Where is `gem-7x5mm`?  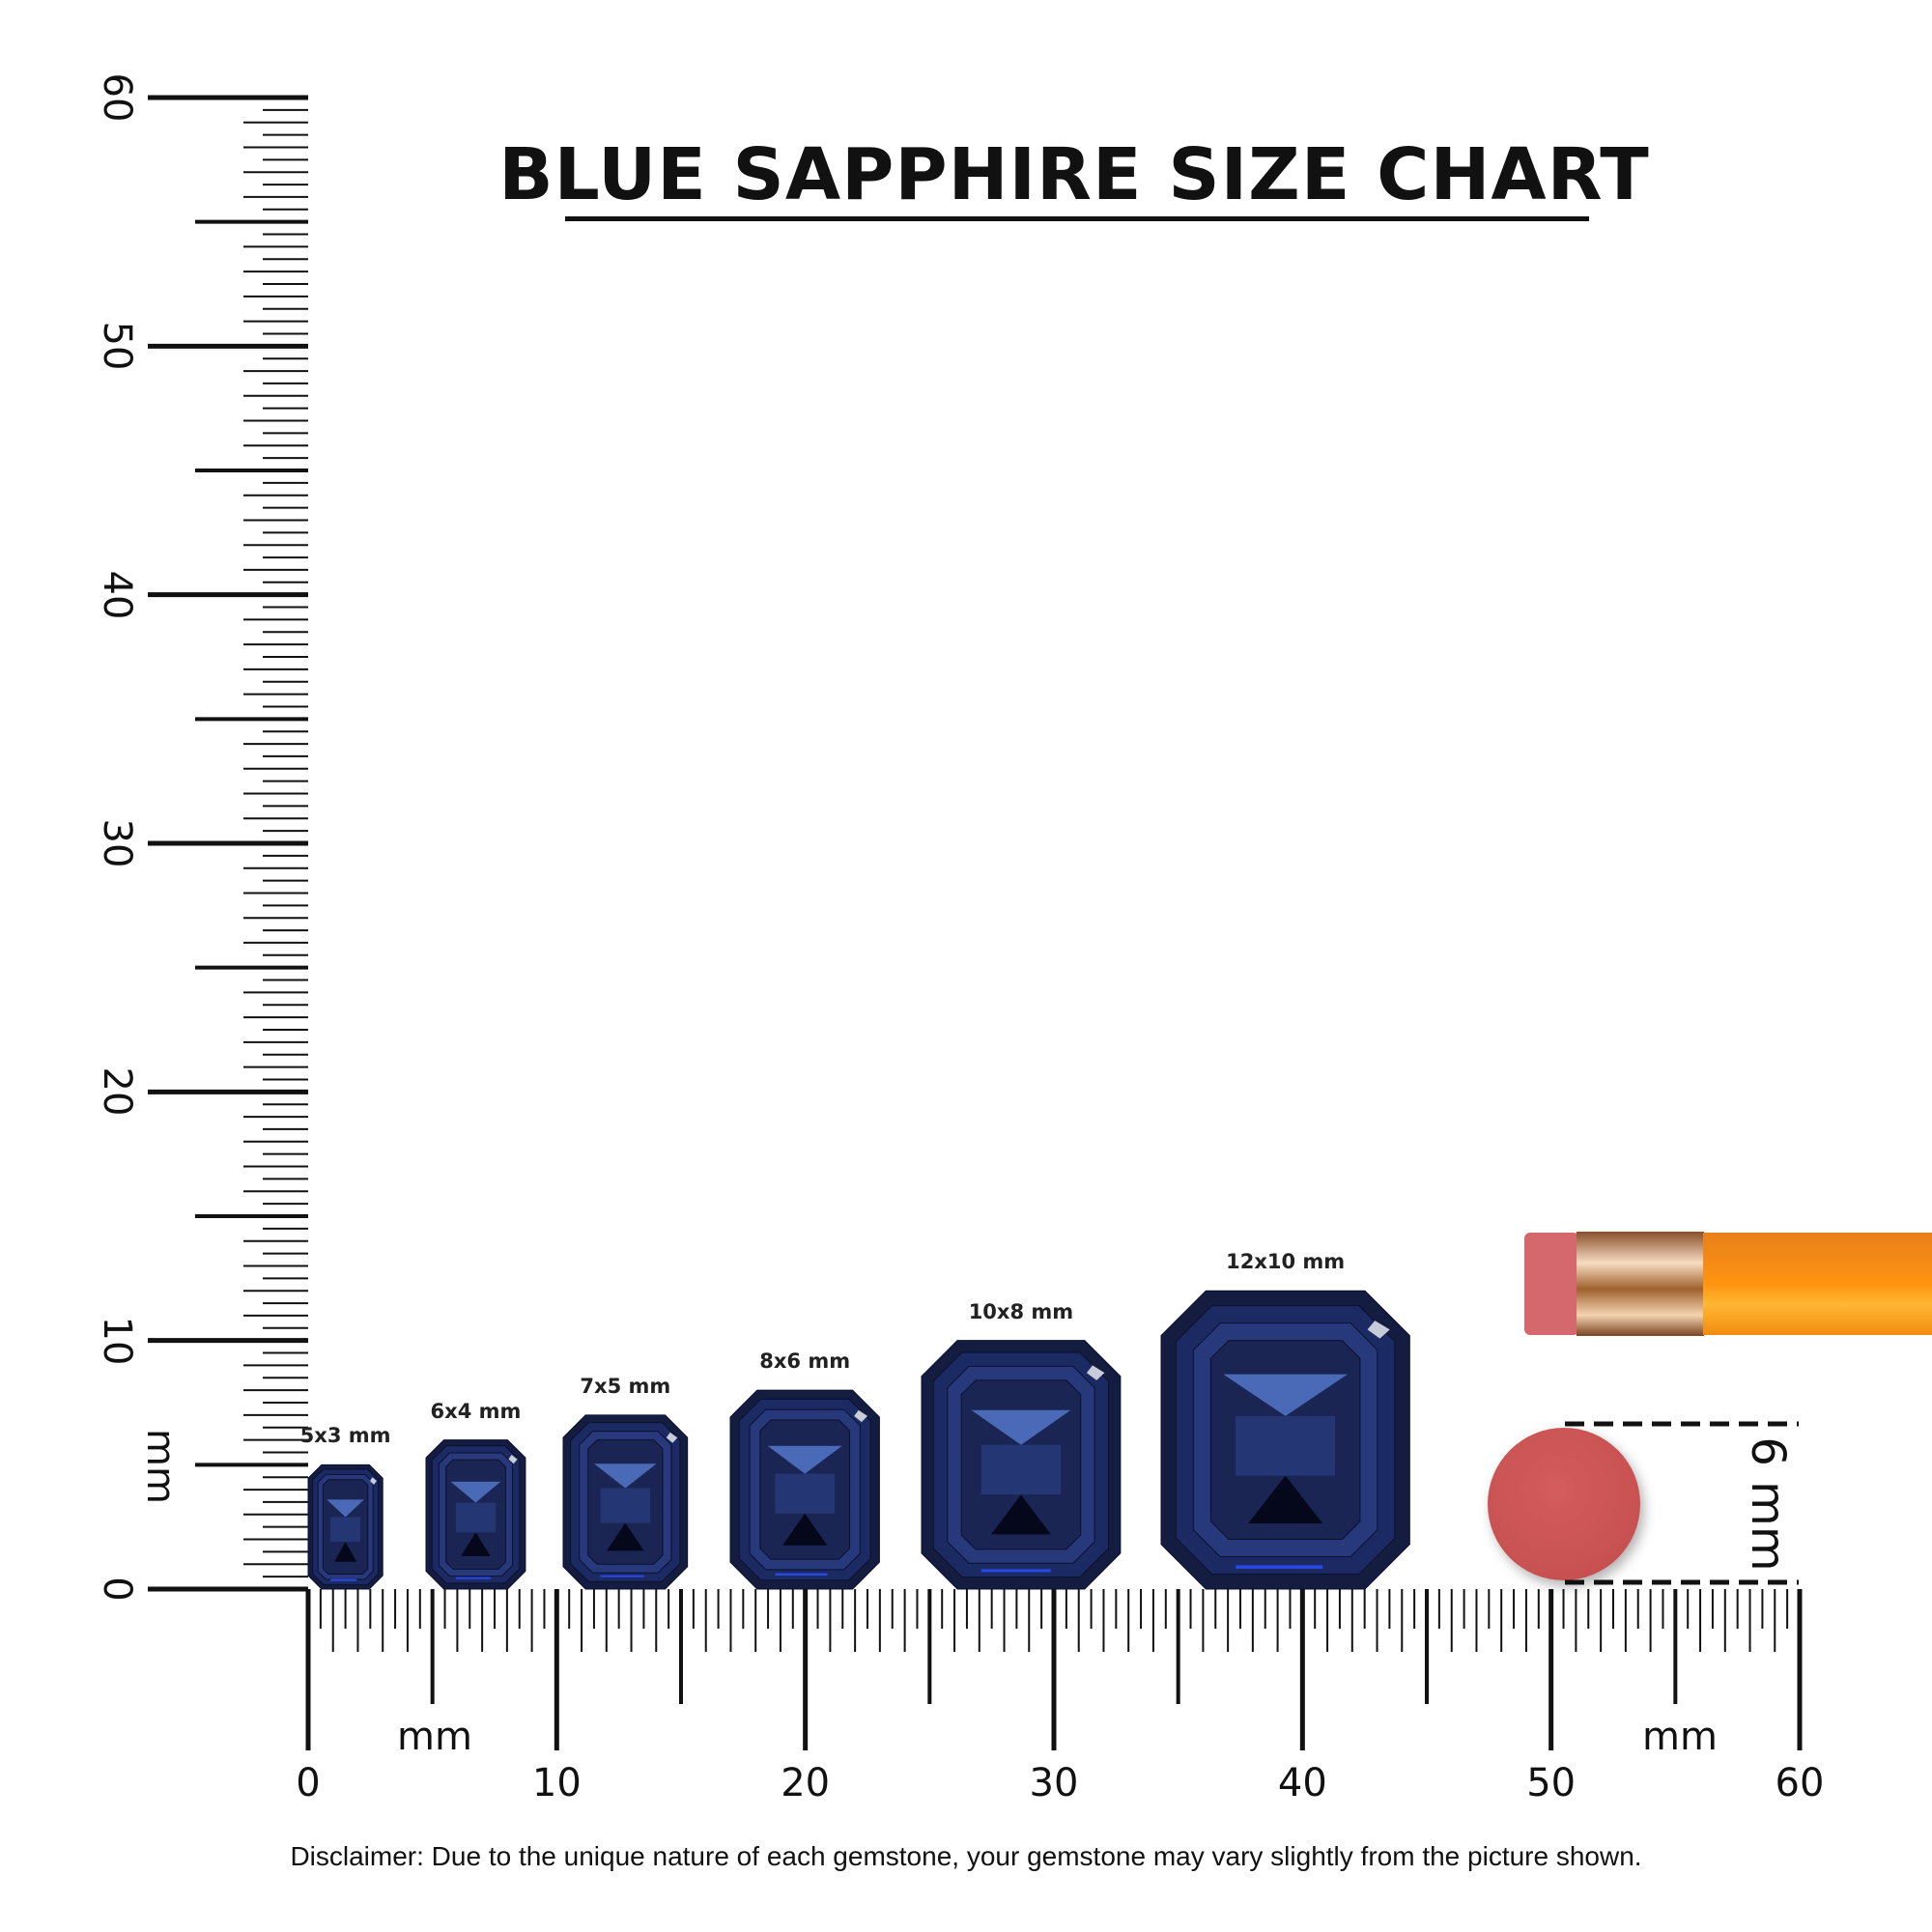 gem-7x5mm is located at coordinates (625, 1502).